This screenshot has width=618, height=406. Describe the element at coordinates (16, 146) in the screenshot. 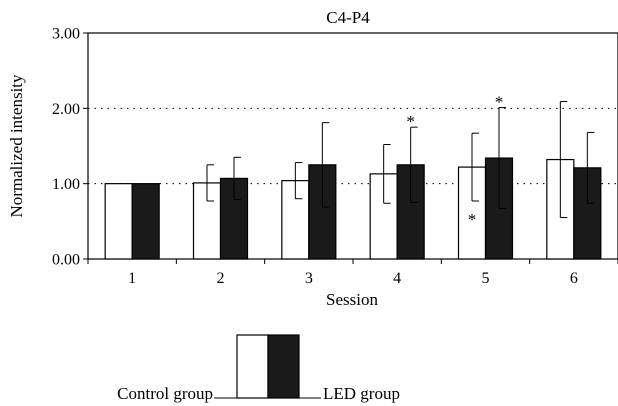

I see `y-axis-label: Normalized intensity` at that location.